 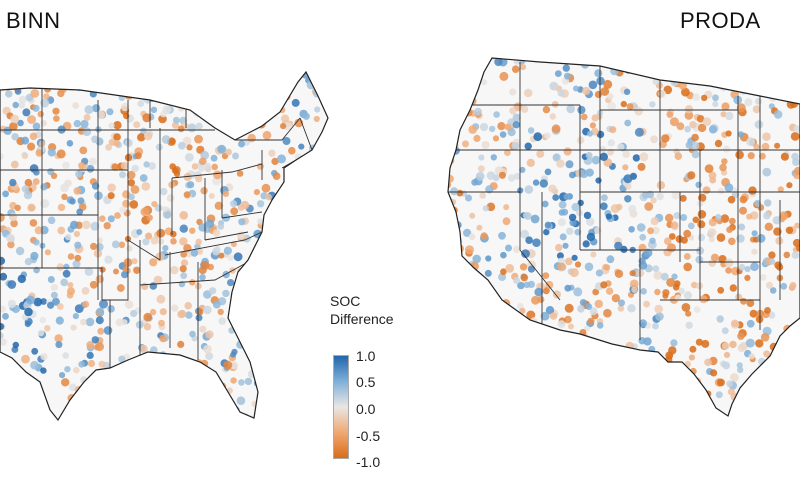 What do you see at coordinates (366, 409) in the screenshot?
I see `colorbar-tick: 0.0` at bounding box center [366, 409].